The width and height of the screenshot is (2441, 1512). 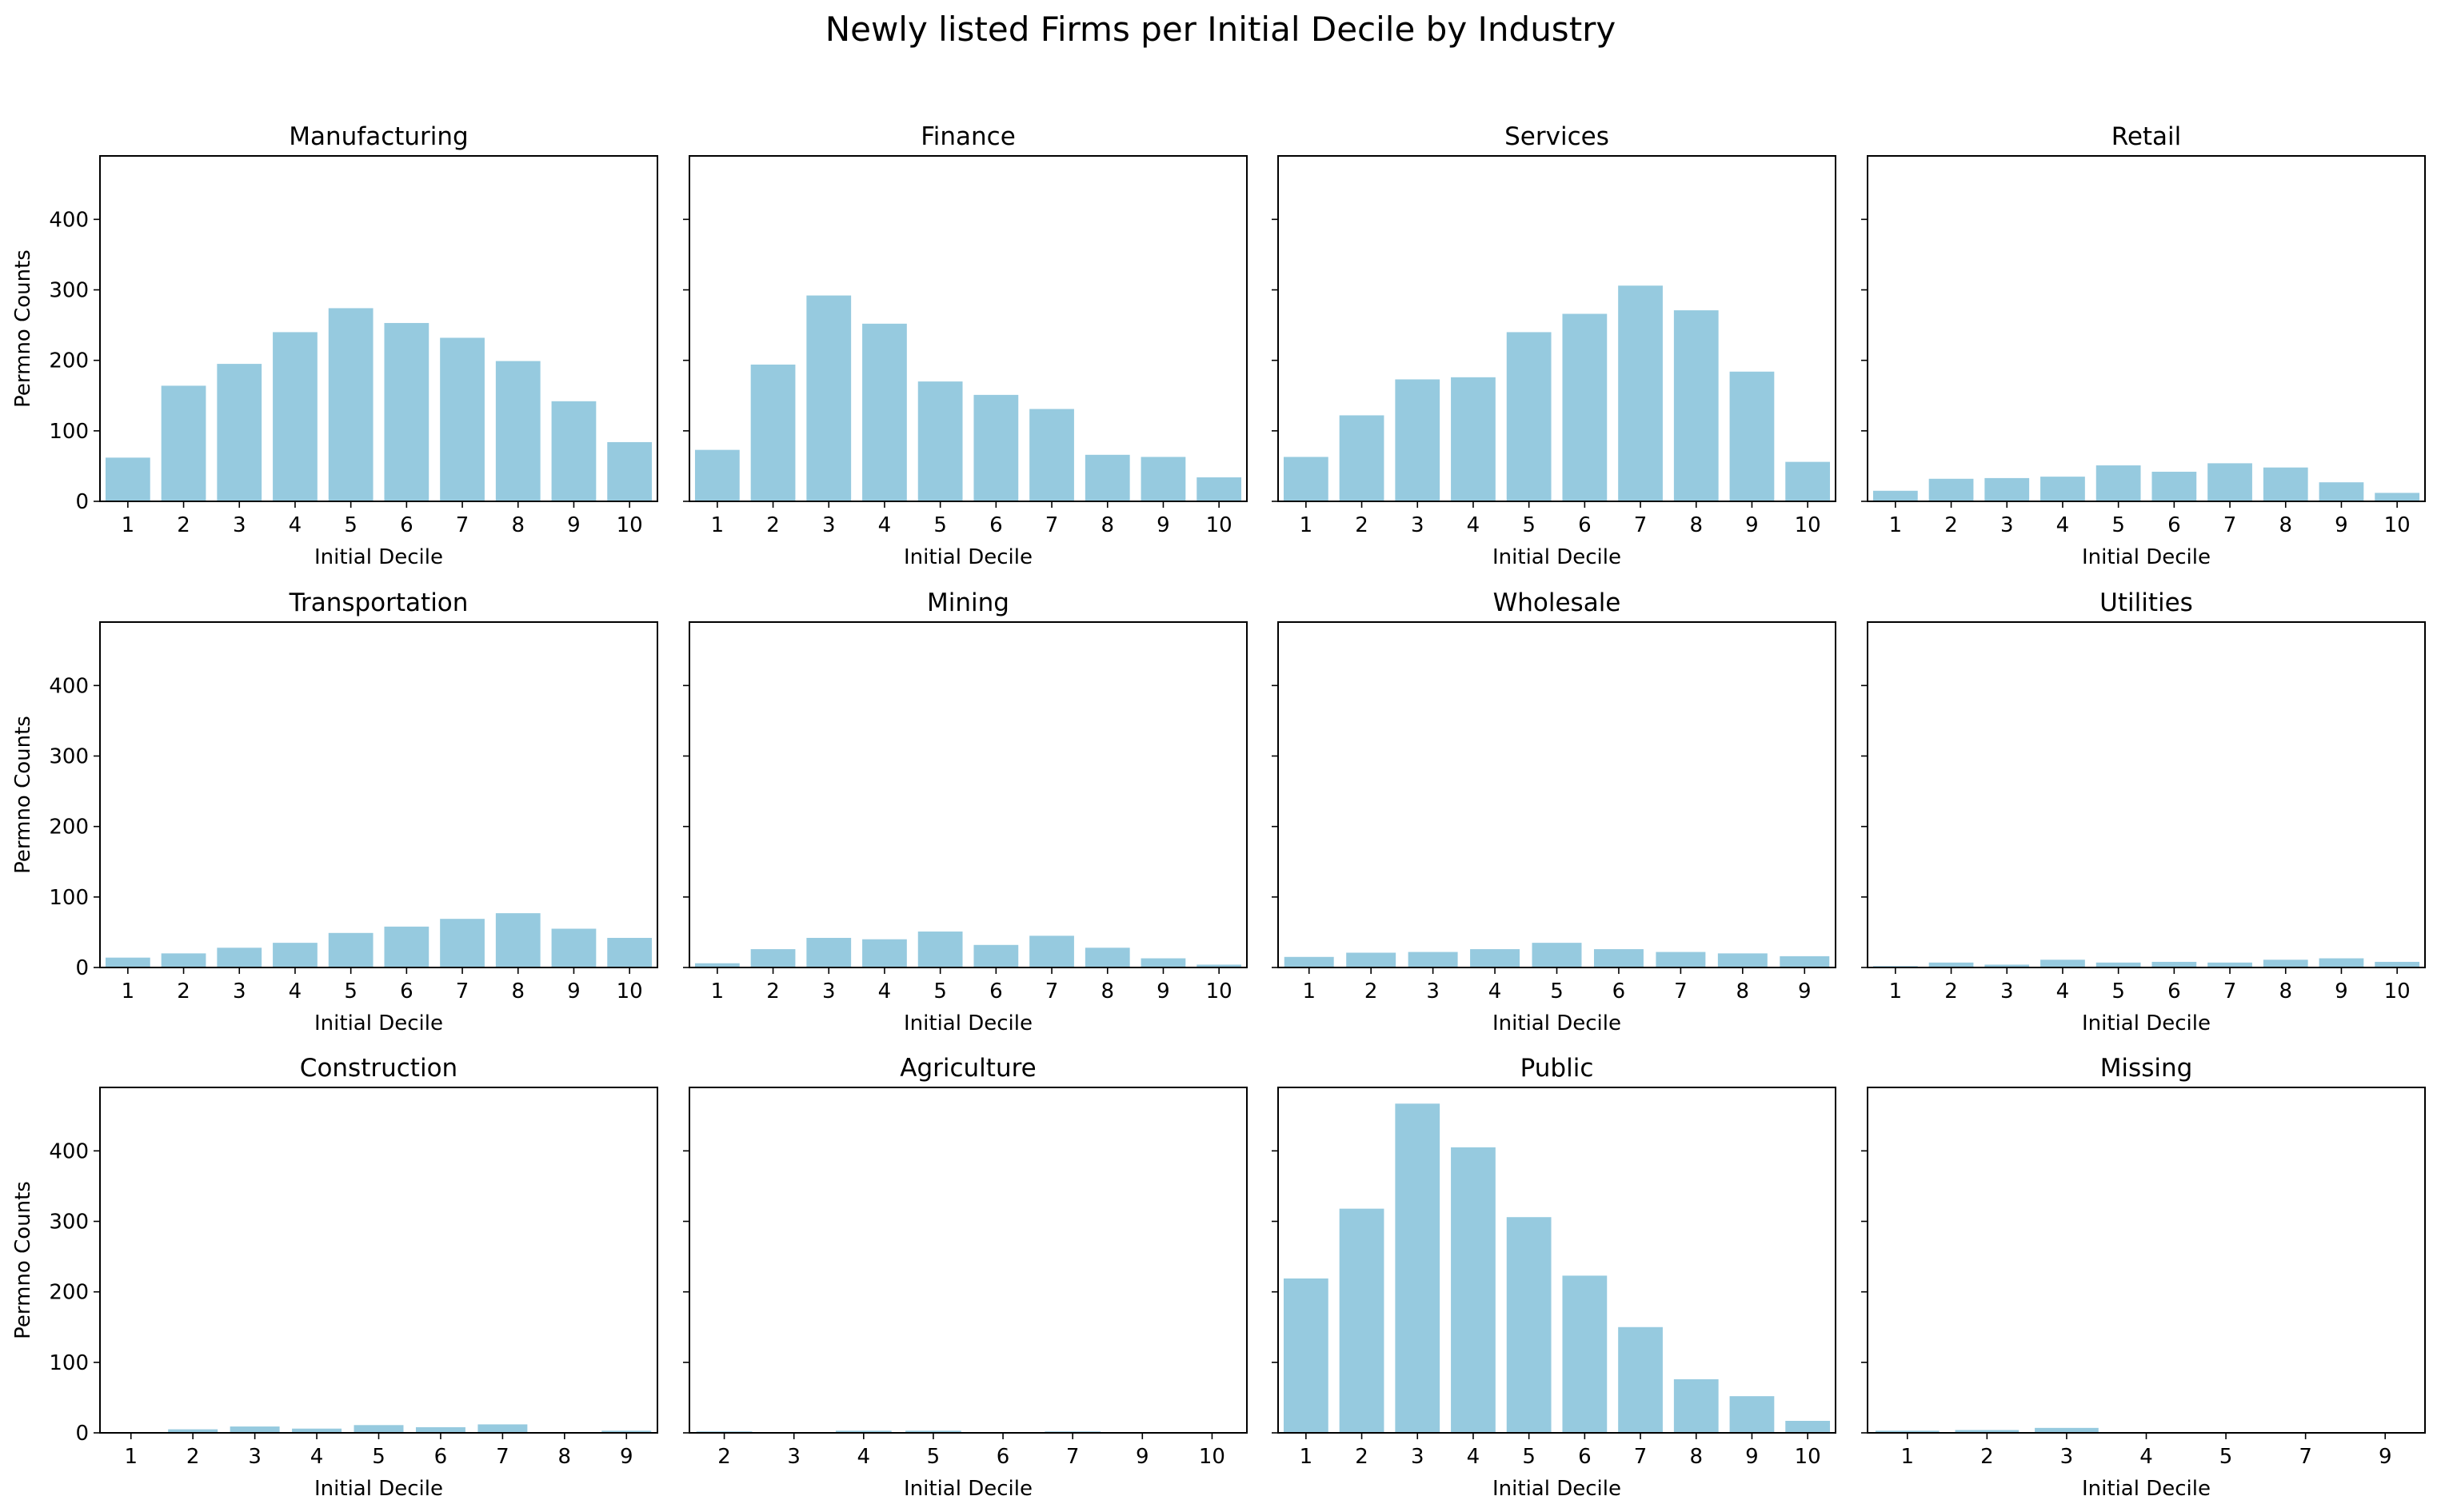 What do you see at coordinates (378, 136) in the screenshot?
I see `subplot-title: Manufacturing` at bounding box center [378, 136].